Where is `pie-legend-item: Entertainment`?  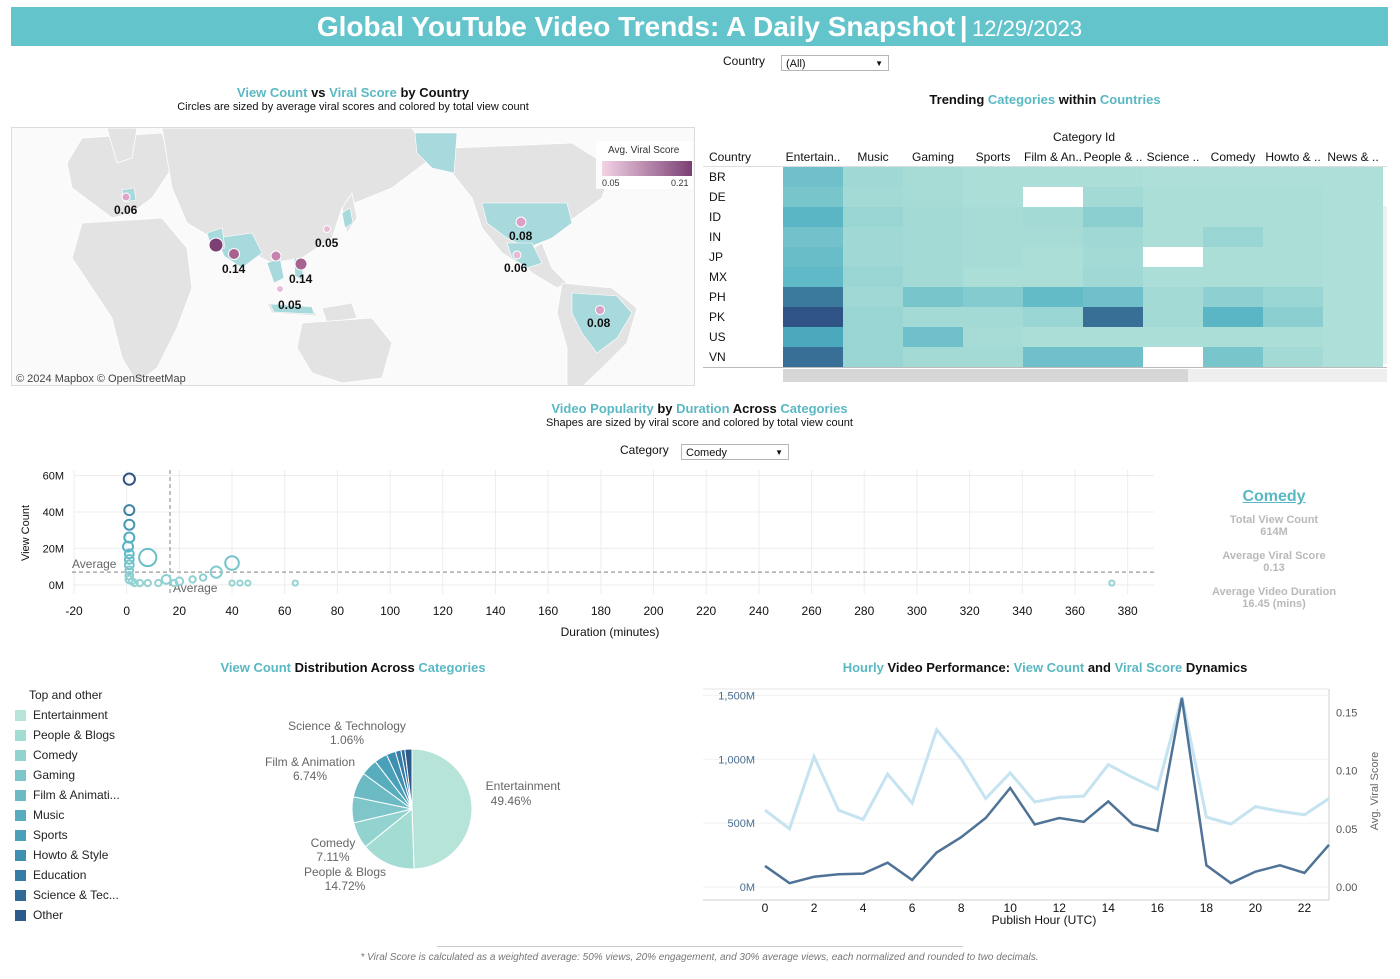 pie-legend-item: Entertainment is located at coordinates (90, 715).